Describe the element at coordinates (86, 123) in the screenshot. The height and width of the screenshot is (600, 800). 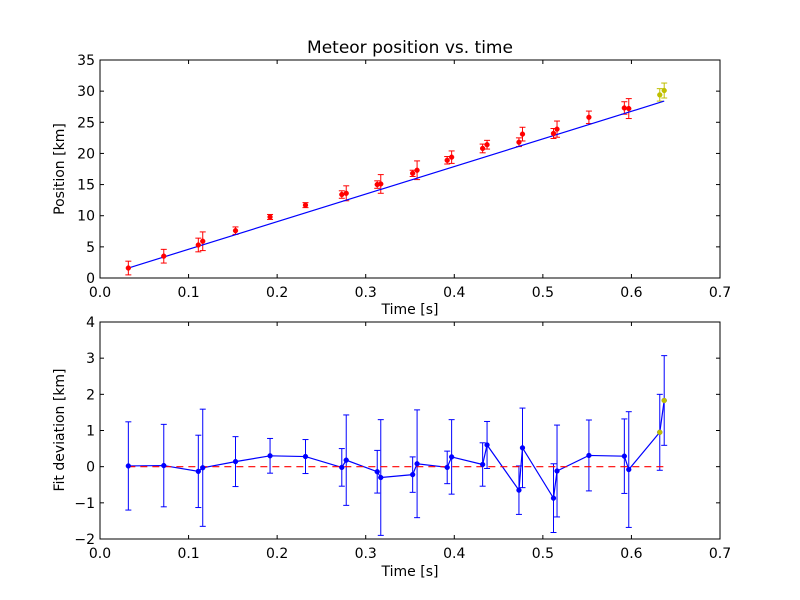
I see `y-tick-label: 25` at that location.